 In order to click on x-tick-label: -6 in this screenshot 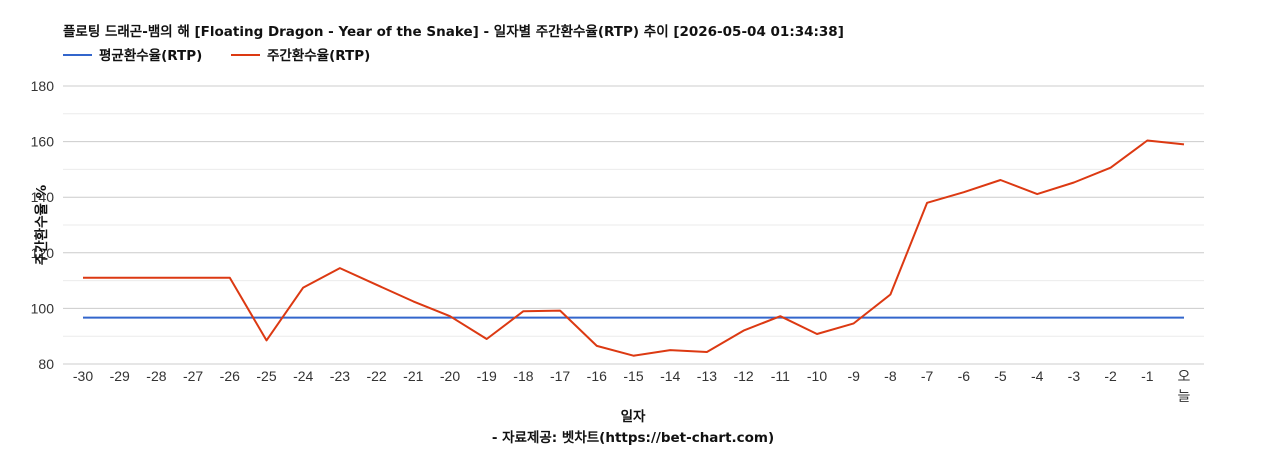, I will do `click(964, 376)`.